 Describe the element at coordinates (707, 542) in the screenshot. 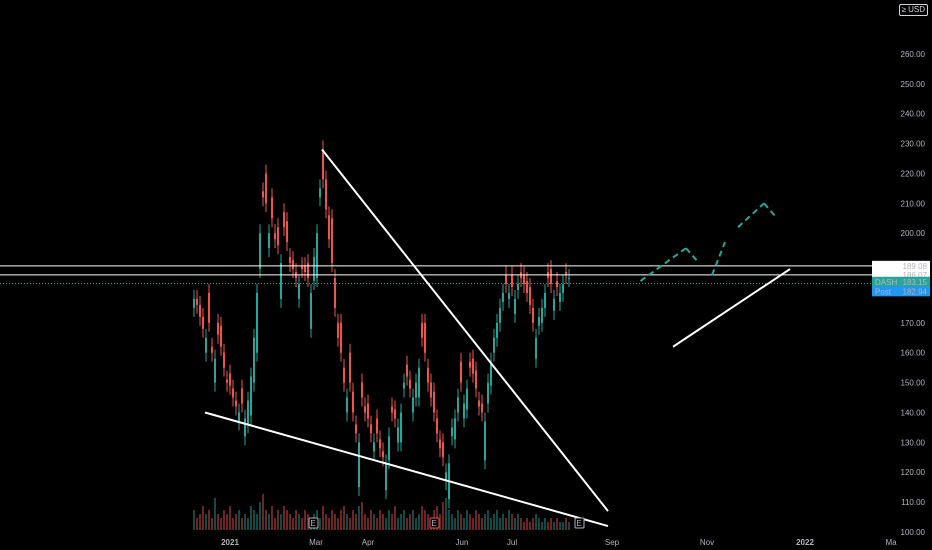

I see `x-tick-label: Nov` at that location.